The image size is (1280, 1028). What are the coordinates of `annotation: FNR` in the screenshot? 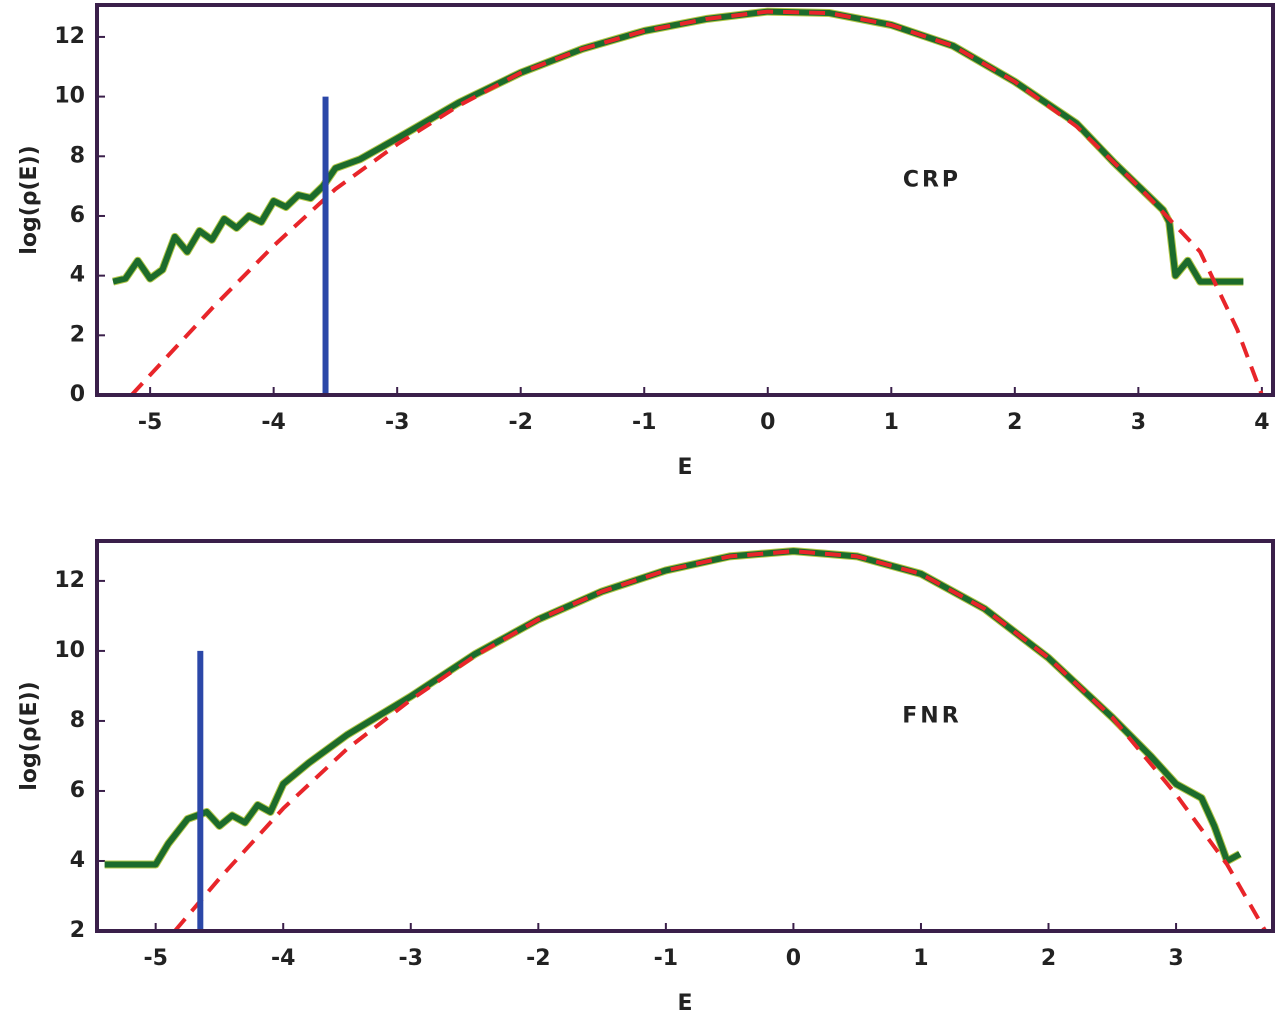 It's located at (931, 716).